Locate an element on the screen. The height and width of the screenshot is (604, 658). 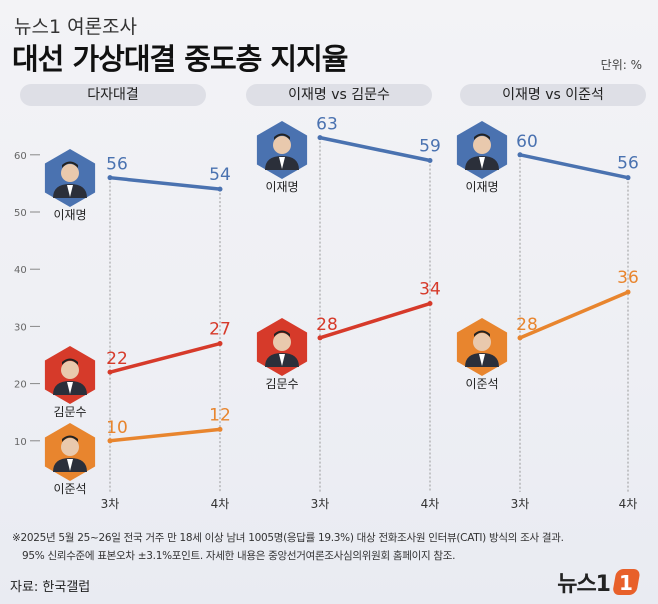
data-label: 10 is located at coordinates (117, 428).